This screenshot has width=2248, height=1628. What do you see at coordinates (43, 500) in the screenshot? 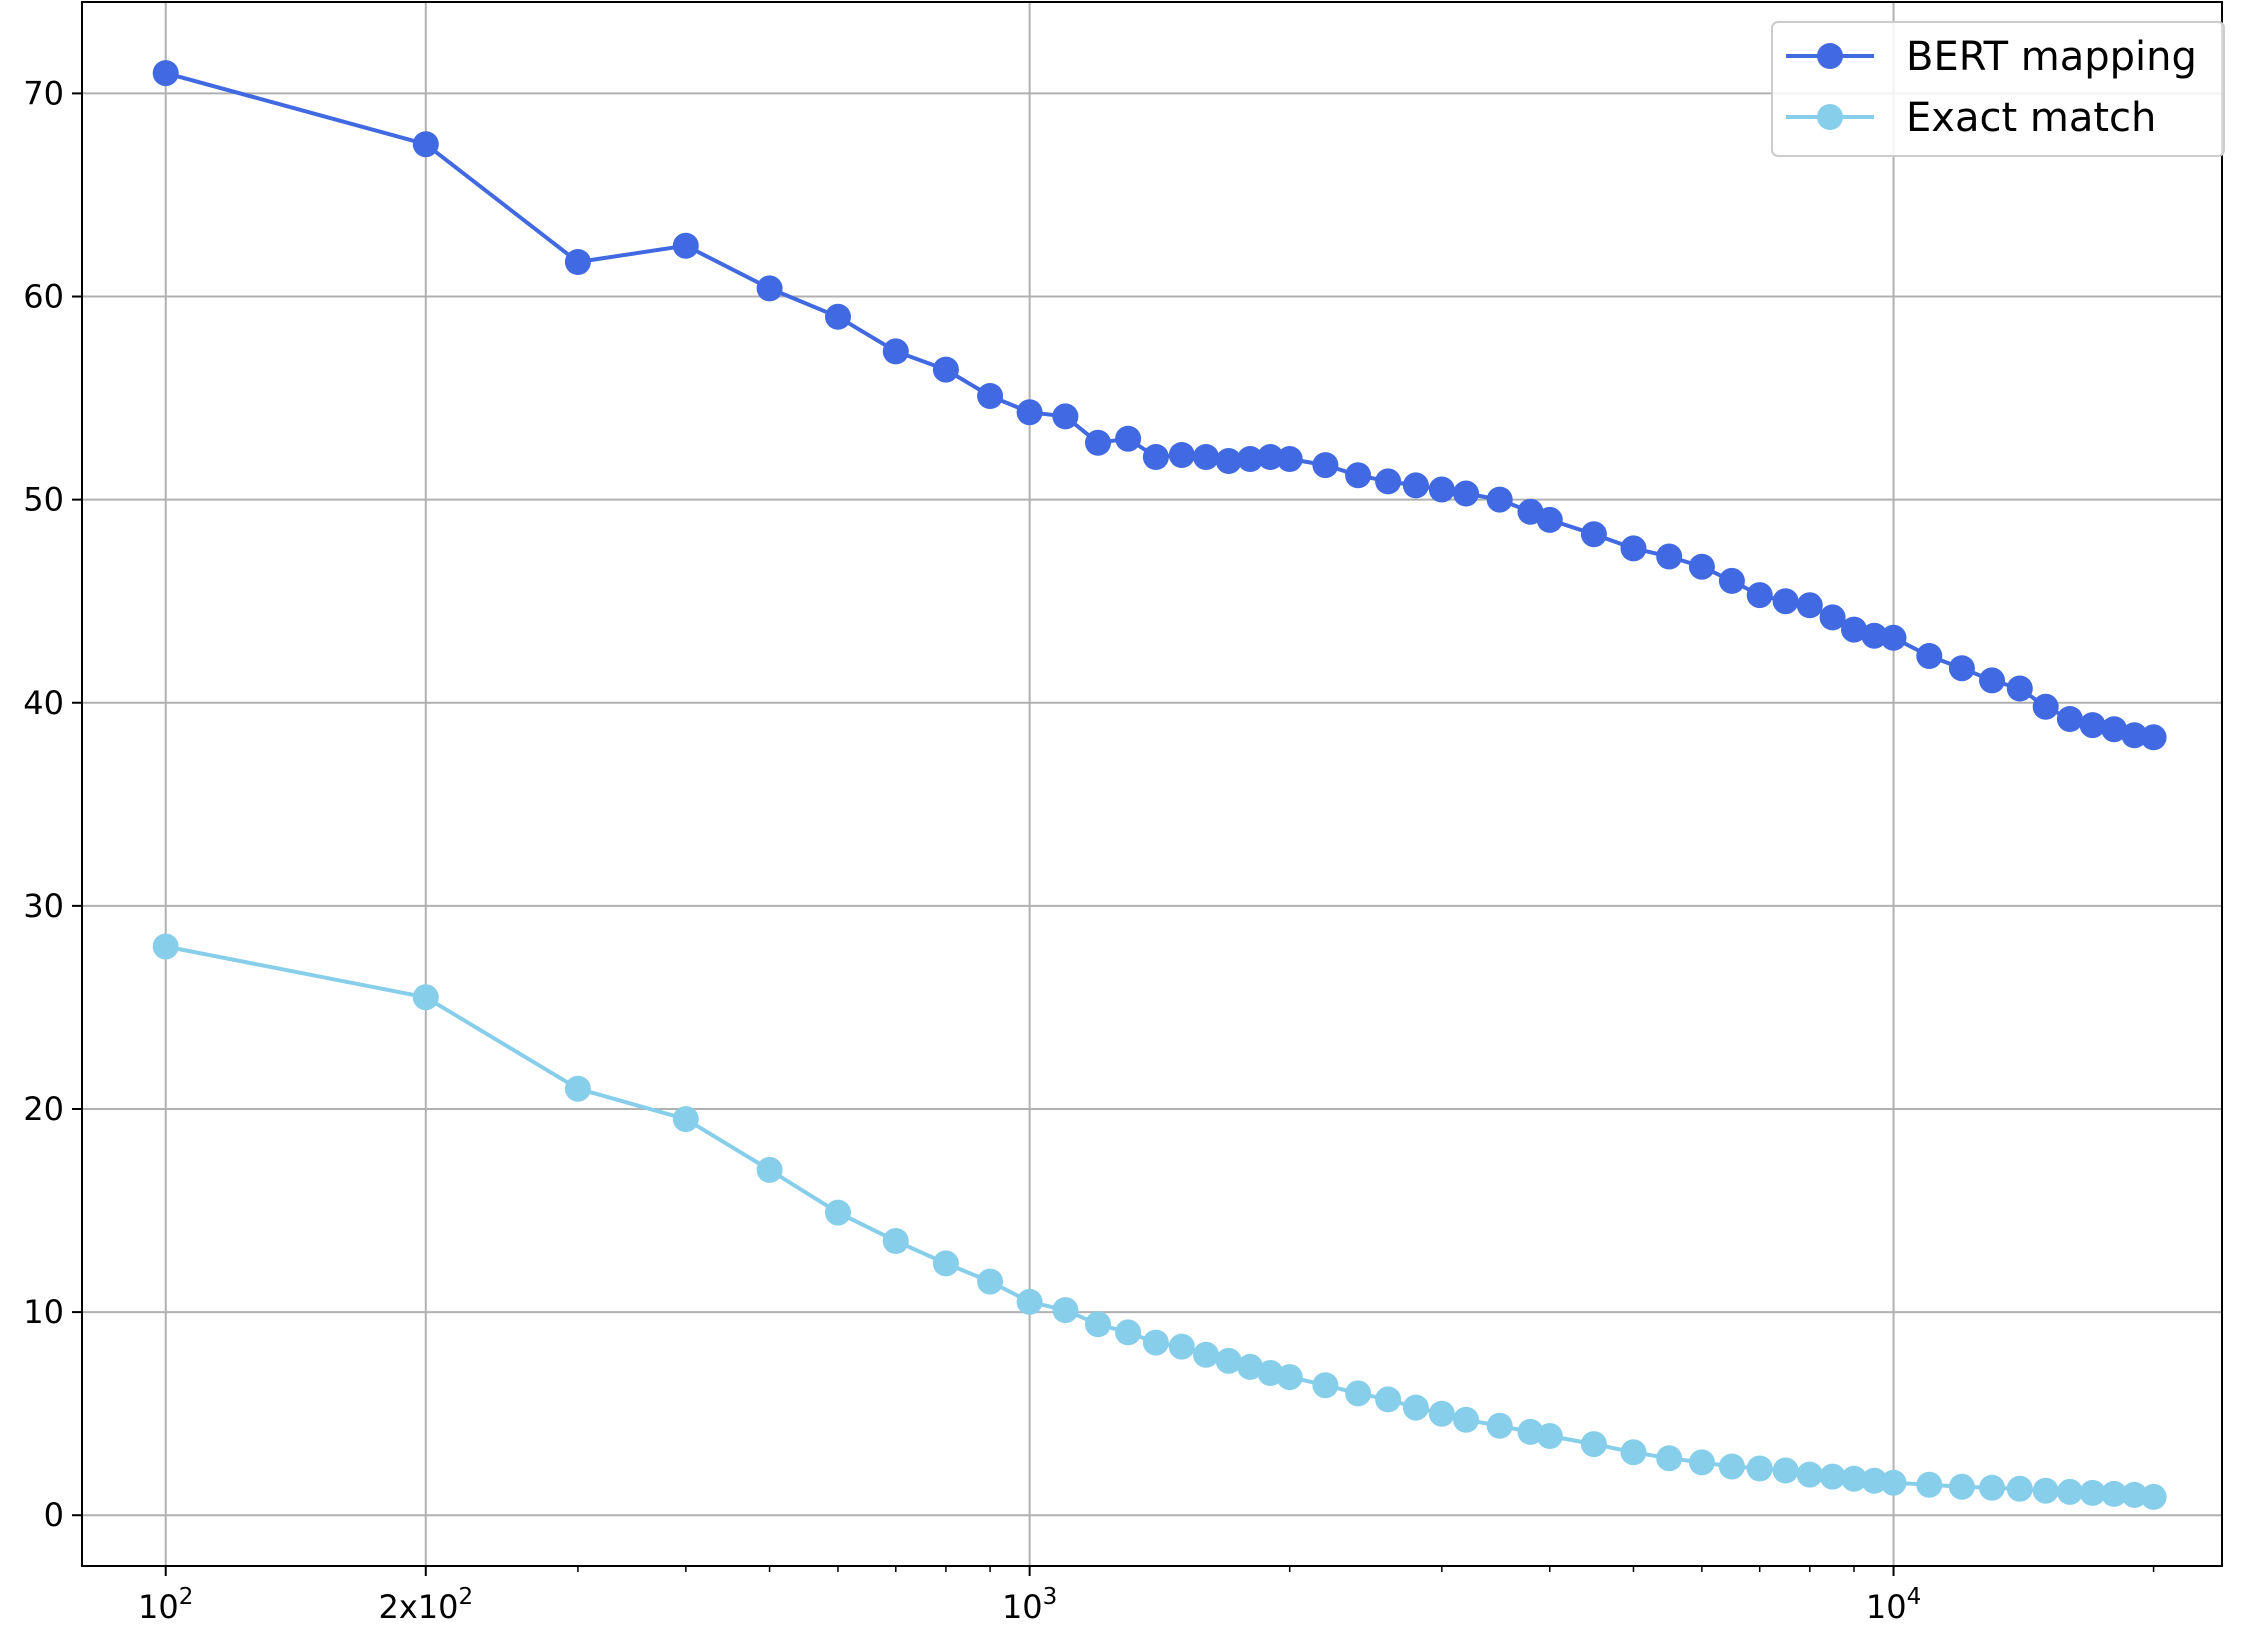
I see `y-tick-label: 50` at bounding box center [43, 500].